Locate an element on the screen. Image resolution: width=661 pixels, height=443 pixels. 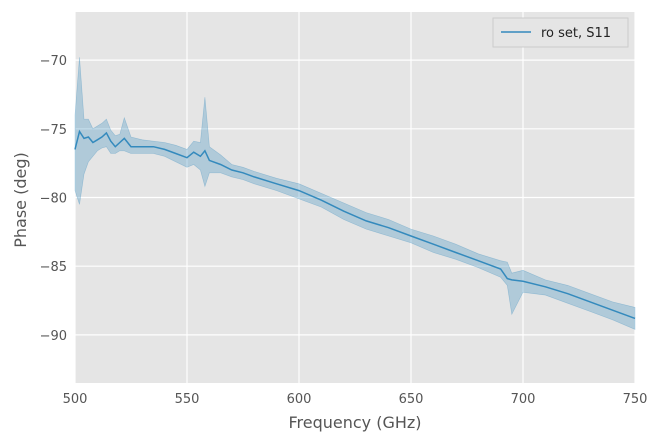
x-tick-label: 700 is located at coordinates (523, 399).